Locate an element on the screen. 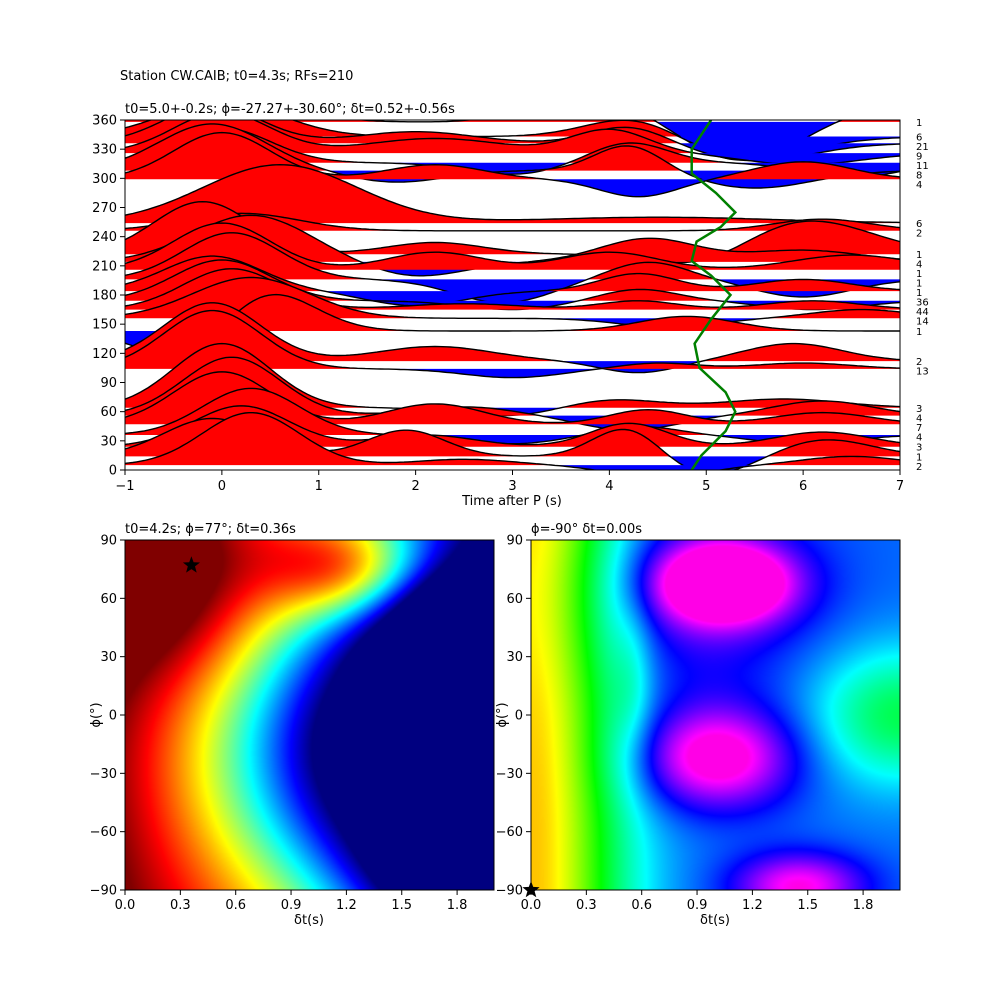  left-y-ticks: −90 −60 −30 0 30 60 90 is located at coordinates (107, 716).